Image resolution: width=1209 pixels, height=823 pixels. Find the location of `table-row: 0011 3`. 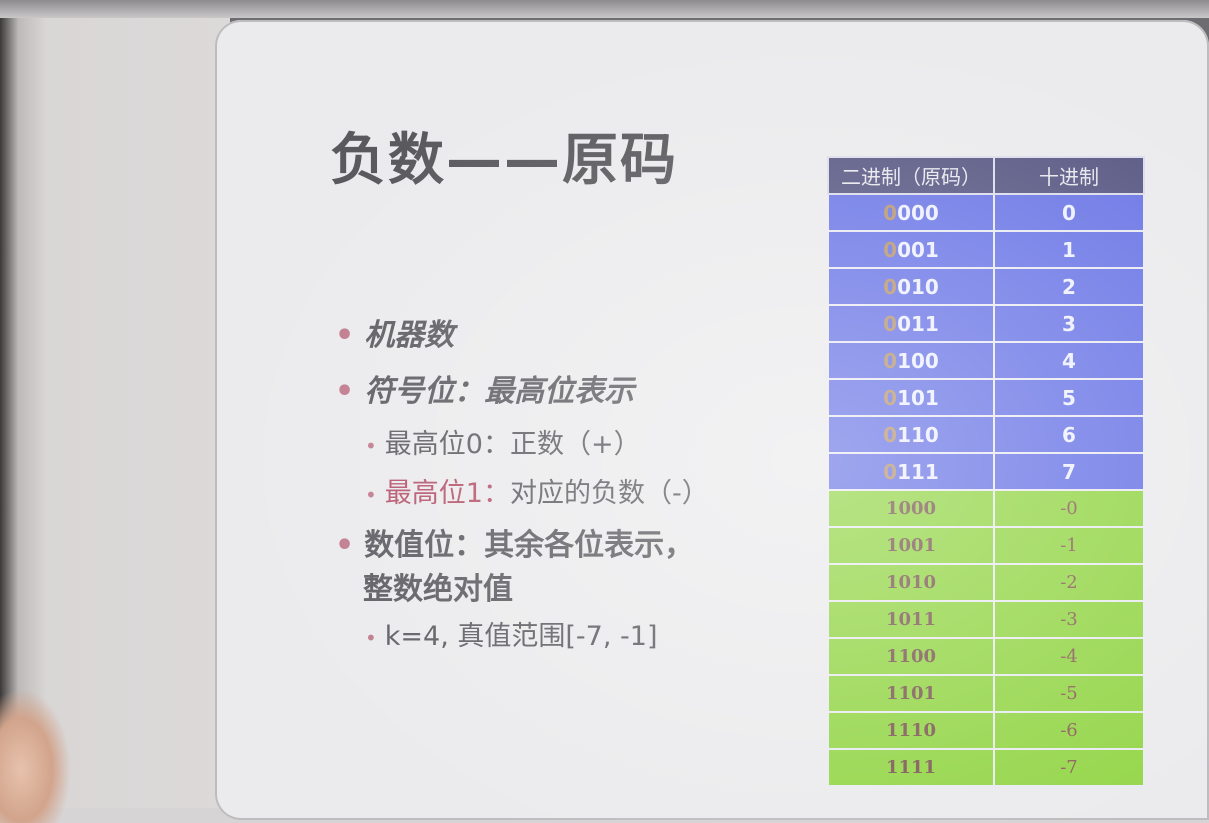

table-row: 0011 3 is located at coordinates (986, 323).